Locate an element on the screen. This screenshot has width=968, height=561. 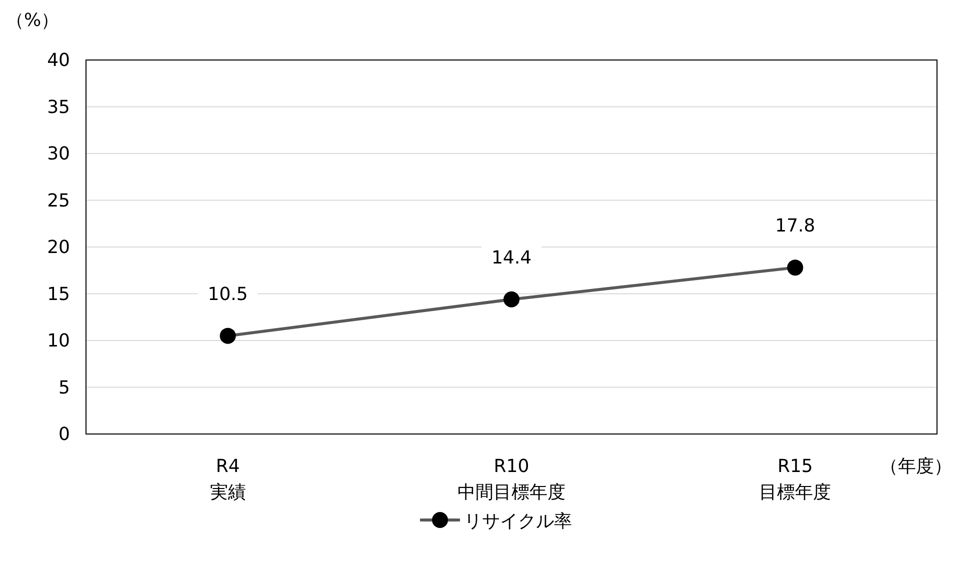
y-tick-label: 35 is located at coordinates (58, 107).